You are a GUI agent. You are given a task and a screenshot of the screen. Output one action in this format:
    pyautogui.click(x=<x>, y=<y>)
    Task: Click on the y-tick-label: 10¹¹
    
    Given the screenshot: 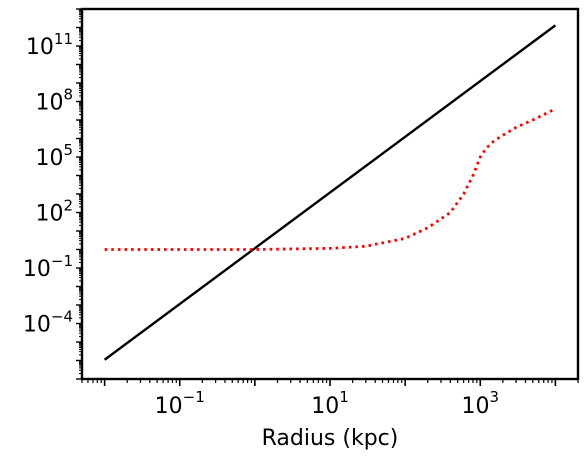 What is the action you would take?
    pyautogui.click(x=49, y=45)
    